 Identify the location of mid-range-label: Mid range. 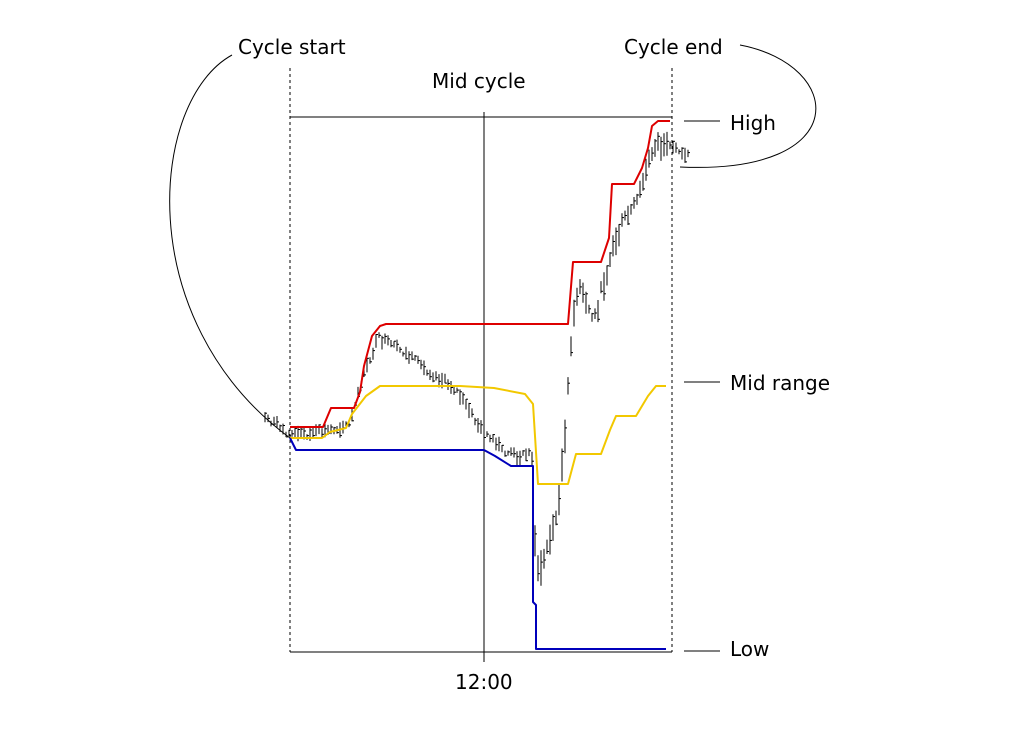
(780, 383).